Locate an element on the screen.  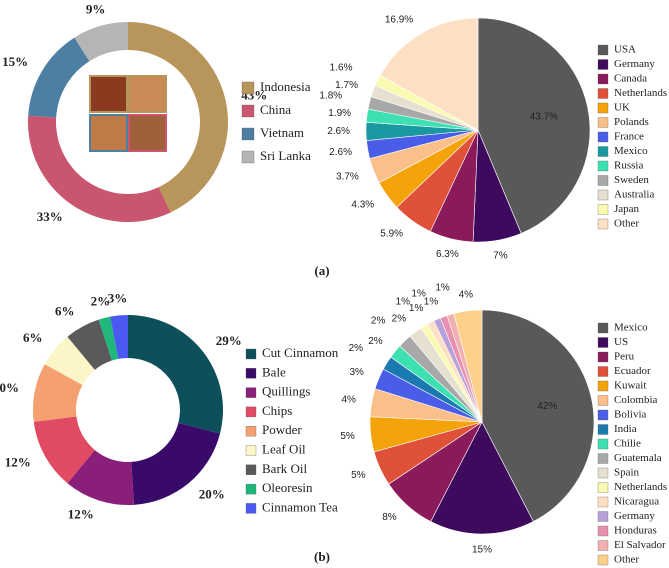
value-label: 6.3% is located at coordinates (447, 254).